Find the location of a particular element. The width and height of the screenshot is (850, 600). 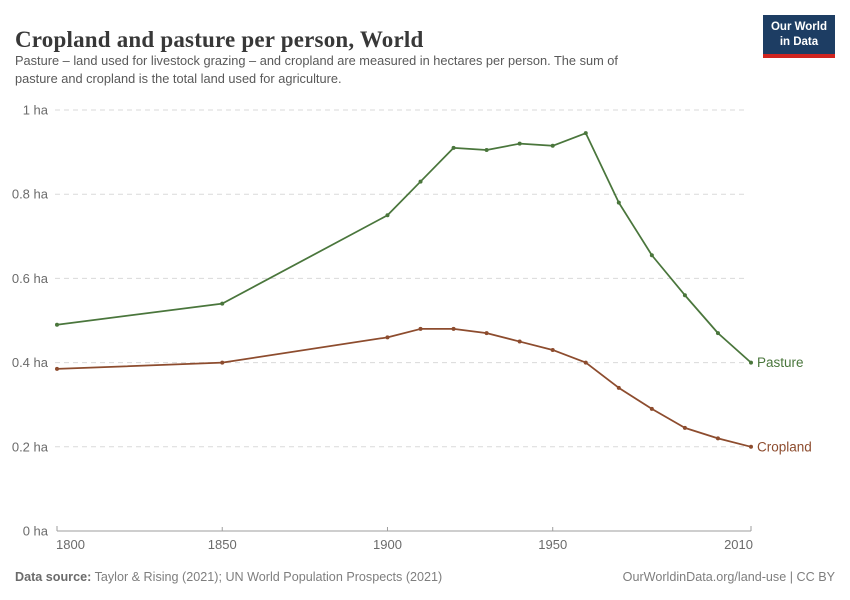

x-axis-tick-label: 2010 is located at coordinates (738, 544).